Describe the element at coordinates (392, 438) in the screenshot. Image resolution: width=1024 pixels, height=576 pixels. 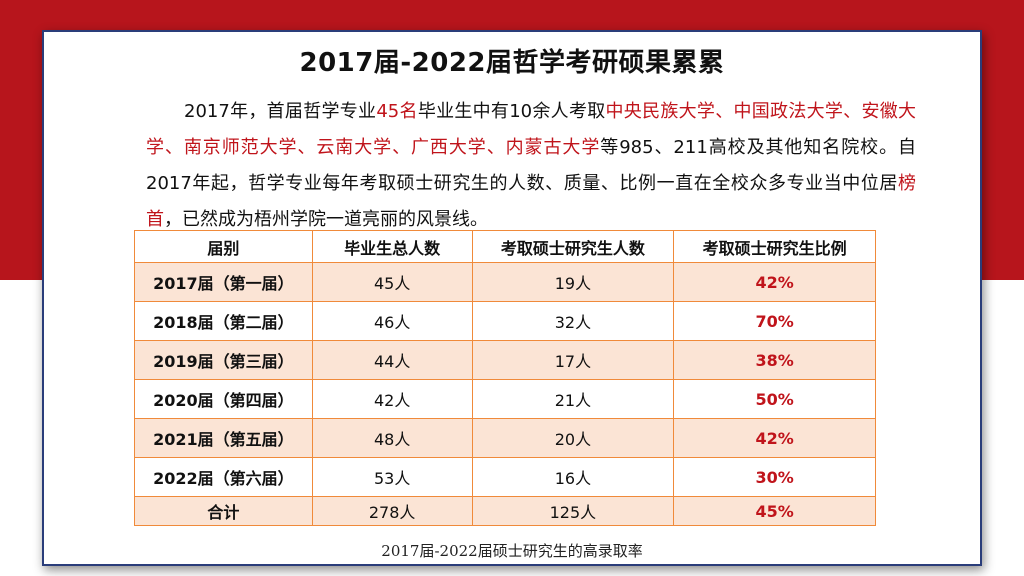
I see `cell-graduates: 48人` at that location.